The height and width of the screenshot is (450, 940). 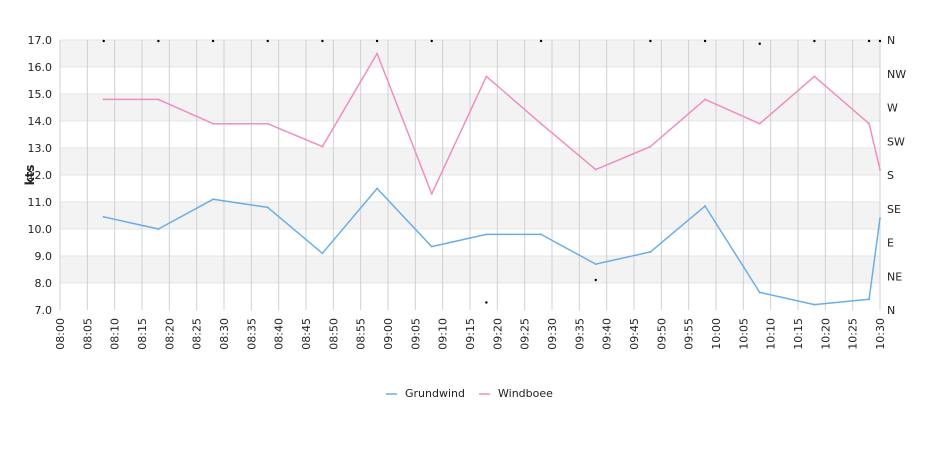 What do you see at coordinates (896, 175) in the screenshot?
I see `direction-axis-ticks: N NE E SE S SW W NW N` at bounding box center [896, 175].